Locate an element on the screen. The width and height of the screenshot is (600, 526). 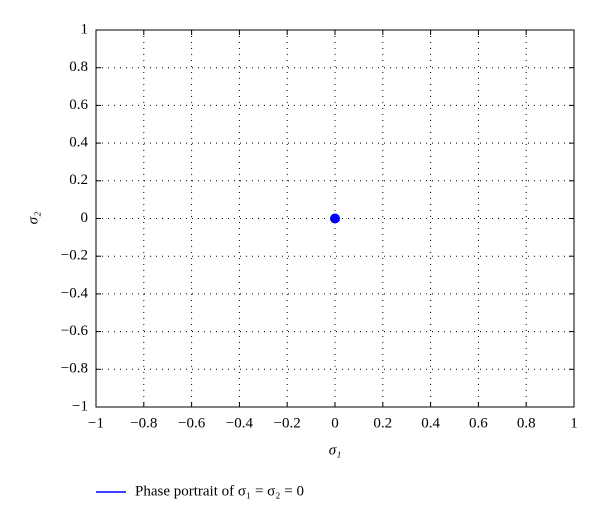
x-tick-label: −0.4 is located at coordinates (240, 423).